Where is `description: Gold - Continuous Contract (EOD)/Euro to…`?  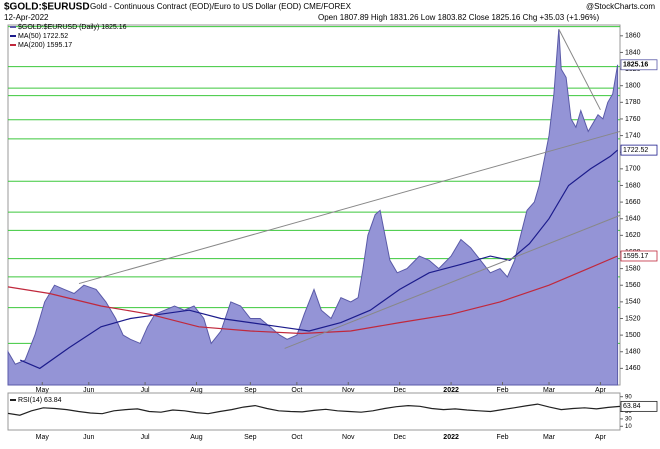
description: Gold - Continuous Contract (EOD)/Euro to… is located at coordinates (221, 6).